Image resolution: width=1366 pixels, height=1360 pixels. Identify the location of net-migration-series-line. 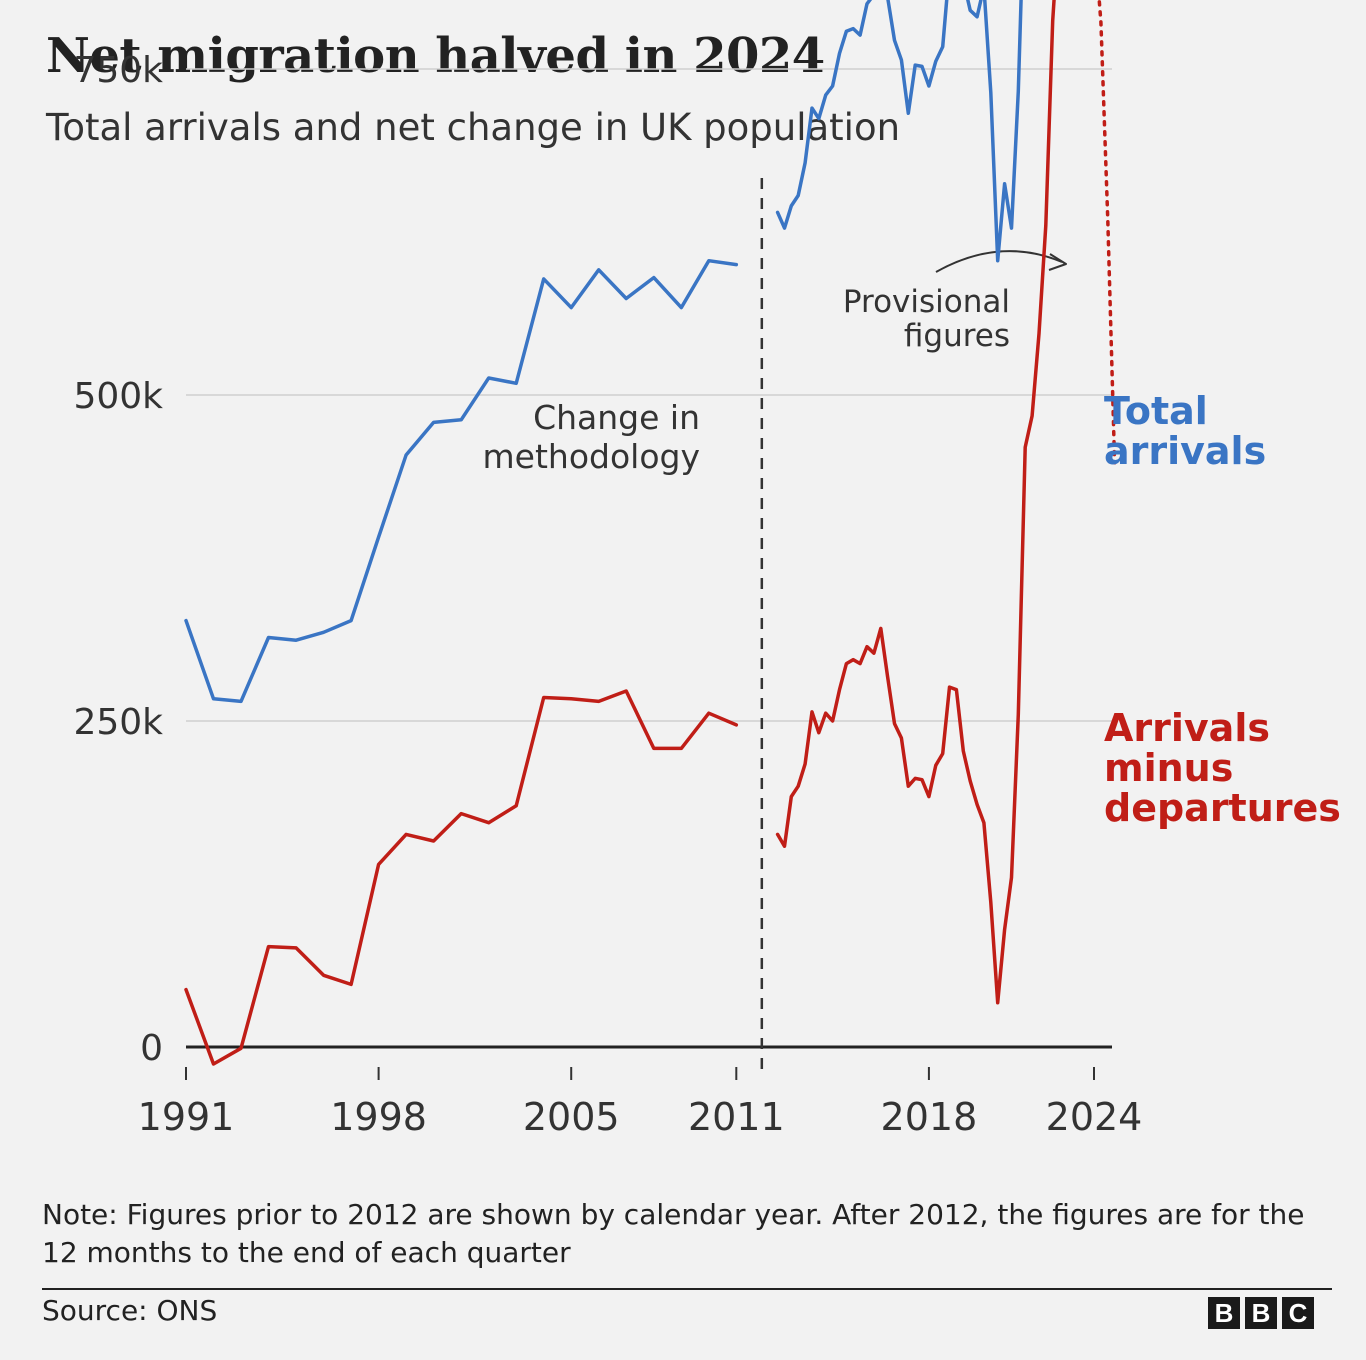
(461, 877).